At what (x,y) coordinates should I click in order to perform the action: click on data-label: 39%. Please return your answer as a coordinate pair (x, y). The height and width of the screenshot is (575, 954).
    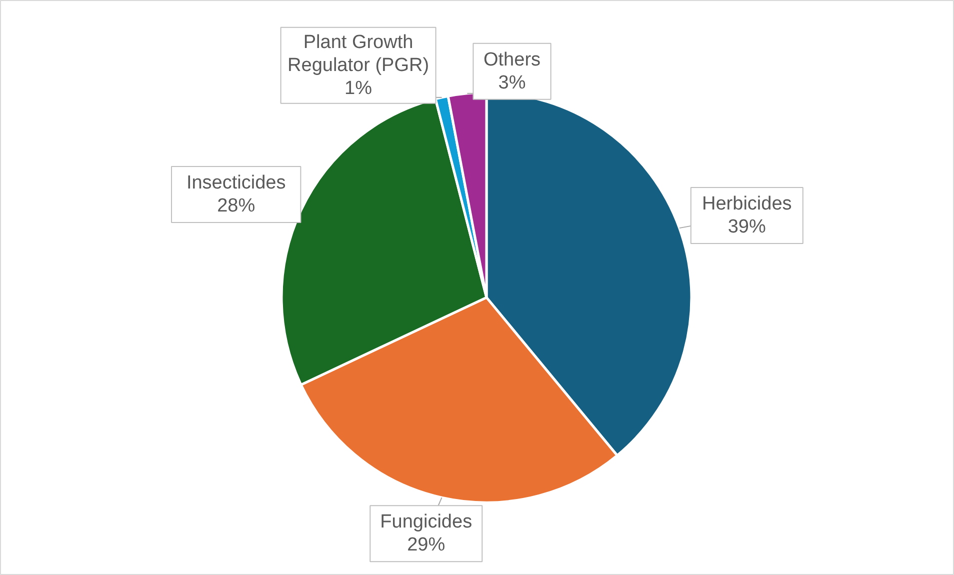
    Looking at the image, I should click on (747, 227).